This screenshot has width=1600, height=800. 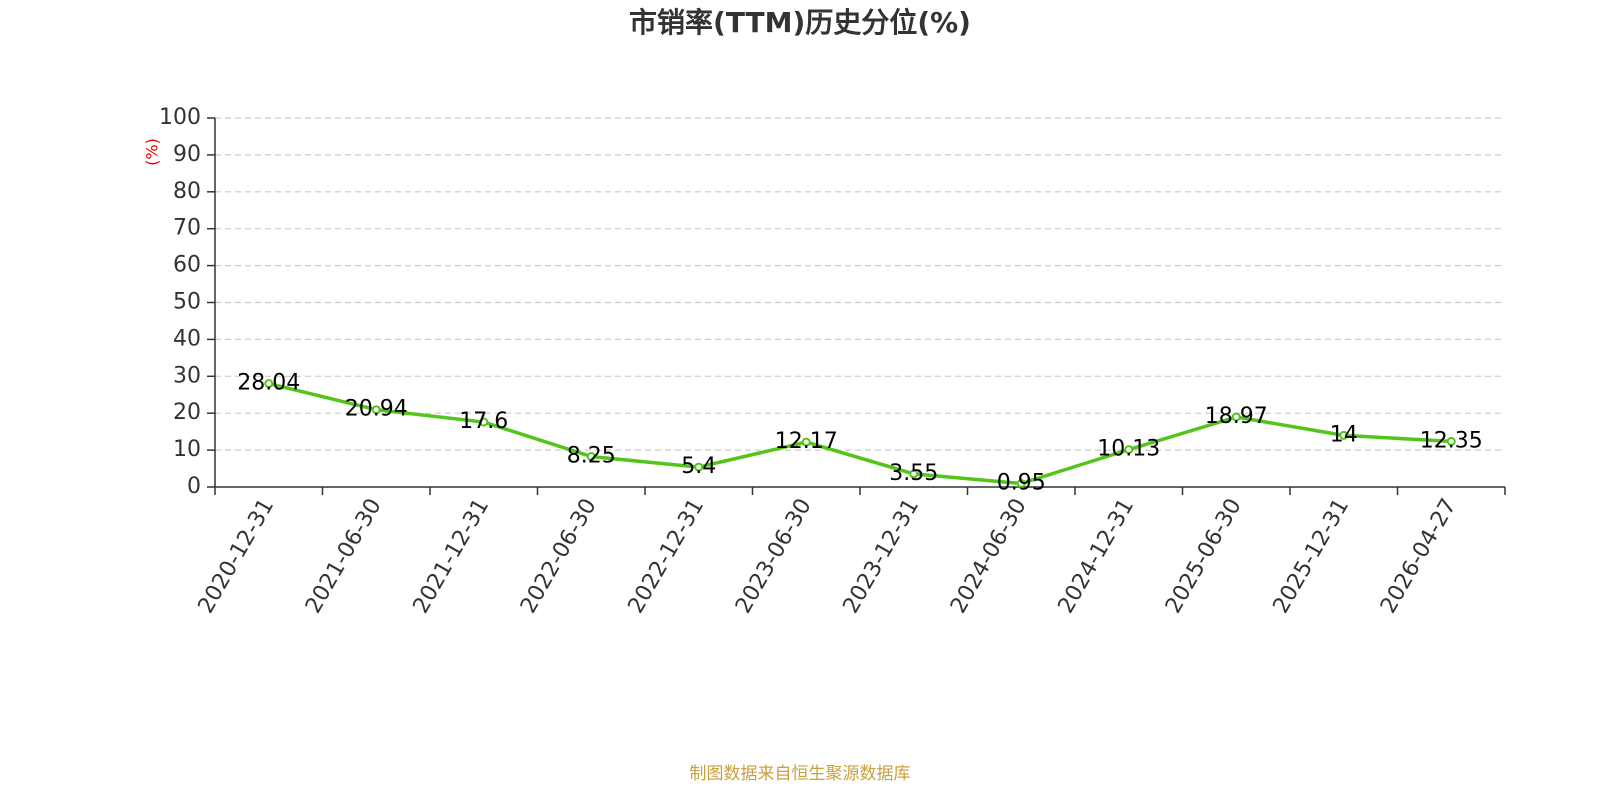 I want to click on source-note: 制图数据来自恒生聚源数据库, so click(x=800, y=774).